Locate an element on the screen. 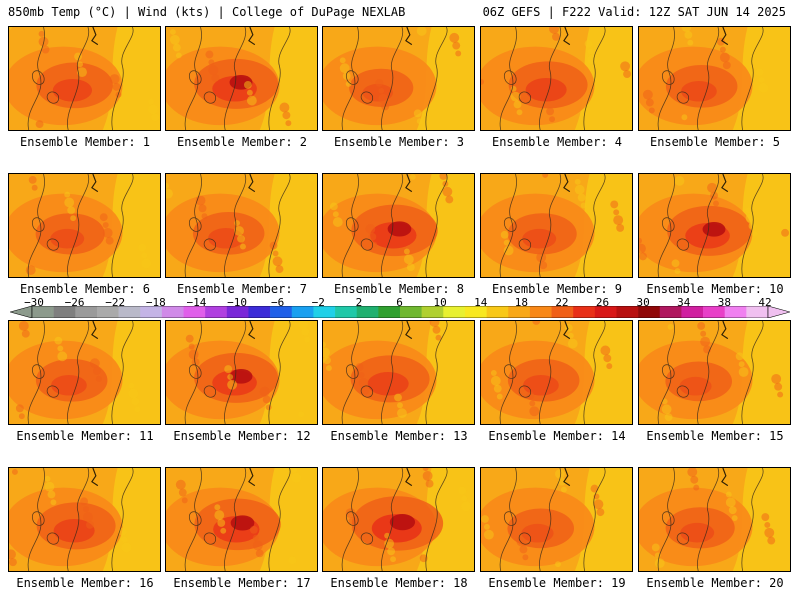 The width and height of the screenshot is (800, 600). colorbar-tick-label: 38 is located at coordinates (724, 302).